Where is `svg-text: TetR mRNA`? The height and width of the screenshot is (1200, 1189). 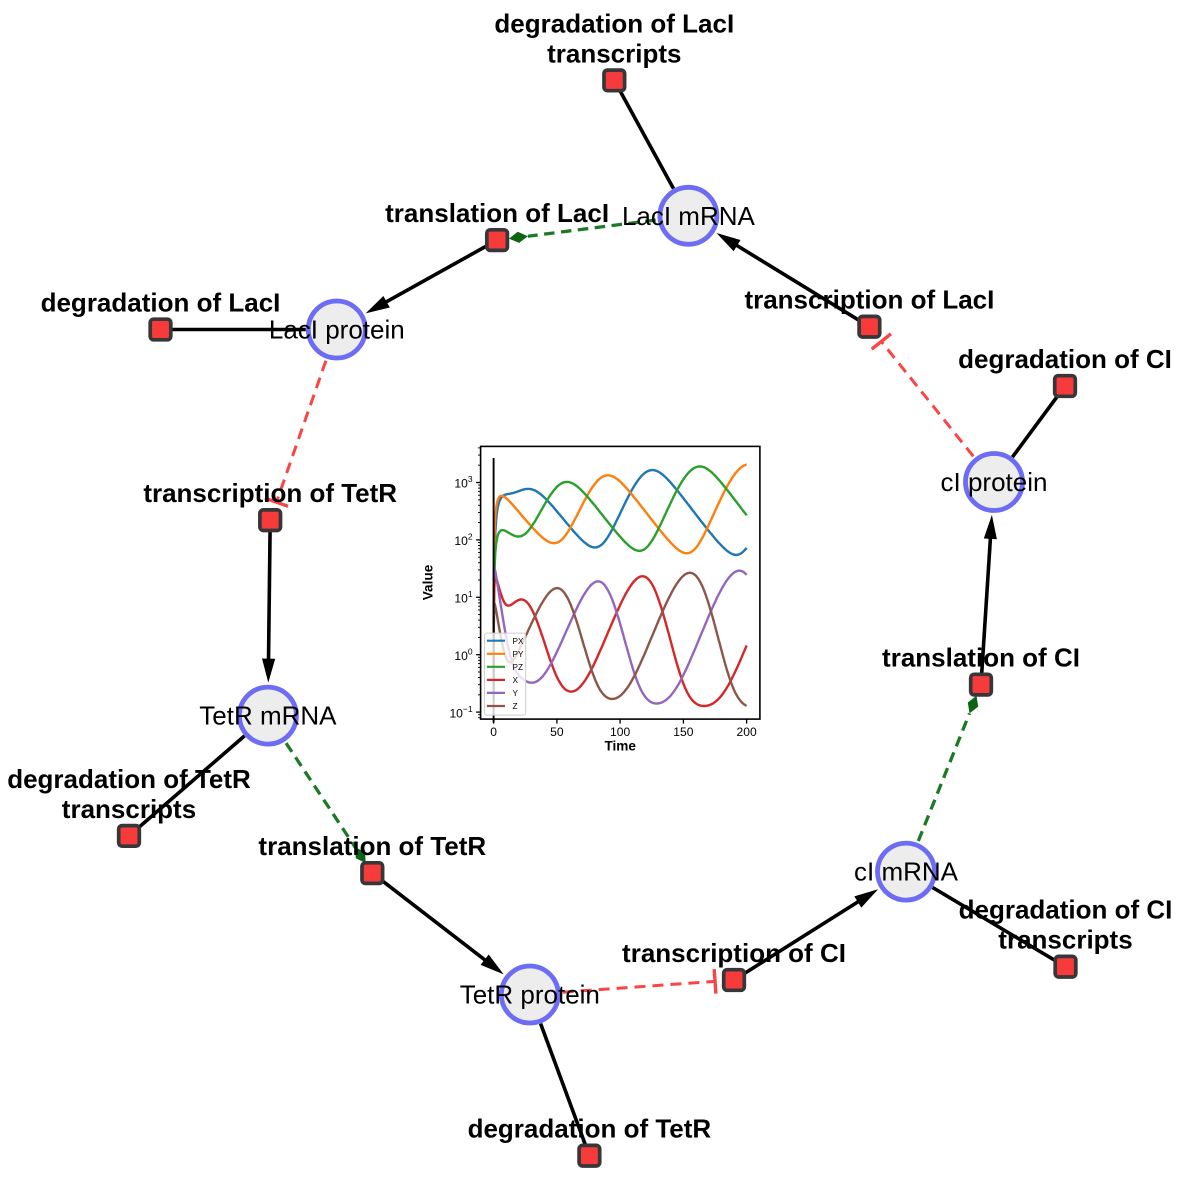 svg-text: TetR mRNA is located at coordinates (268, 716).